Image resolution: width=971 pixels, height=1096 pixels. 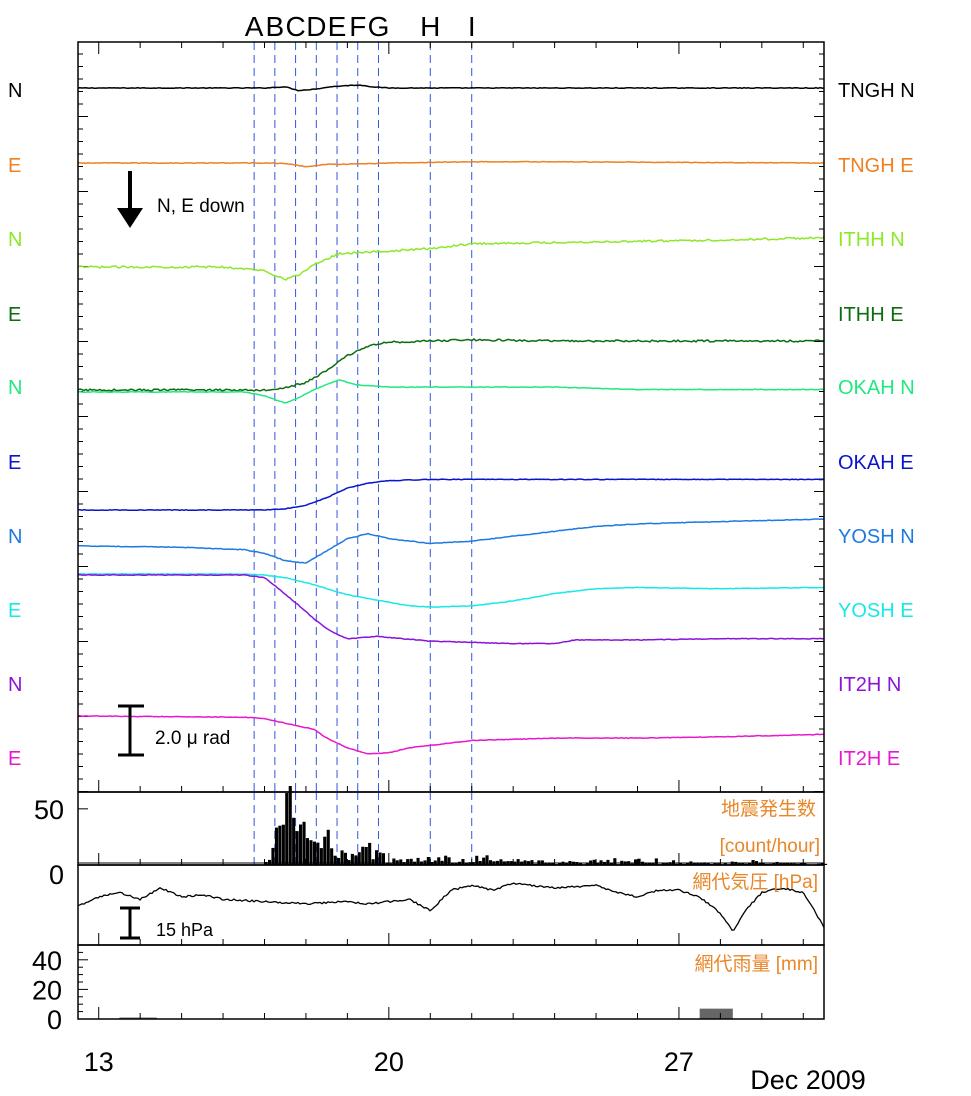 I want to click on series-line-it2h-n, so click(x=451, y=609).